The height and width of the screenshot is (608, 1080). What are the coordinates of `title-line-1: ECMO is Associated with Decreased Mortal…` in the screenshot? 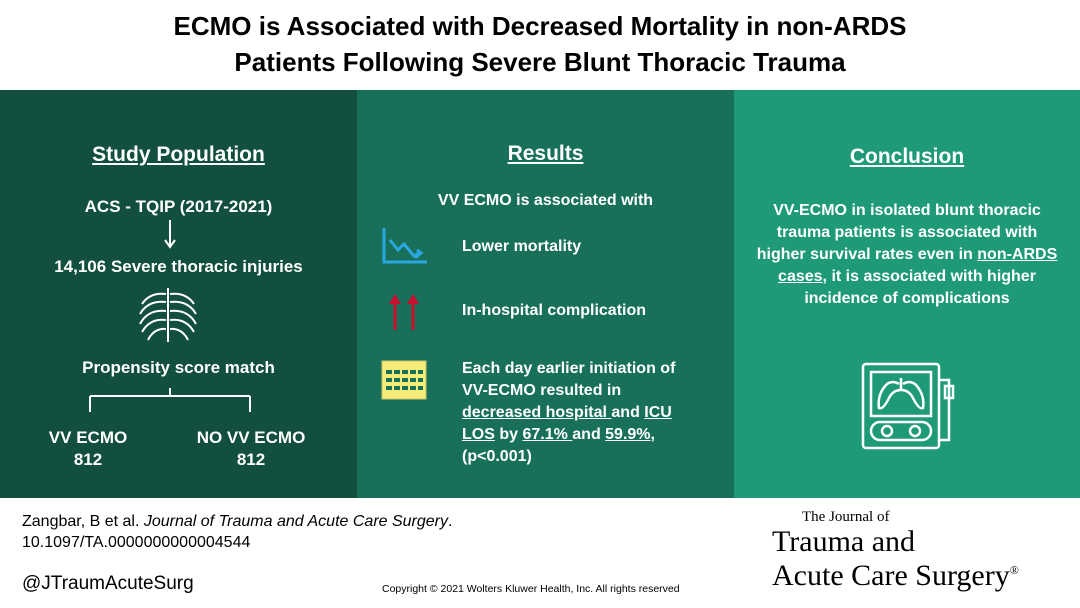 It's located at (540, 26).